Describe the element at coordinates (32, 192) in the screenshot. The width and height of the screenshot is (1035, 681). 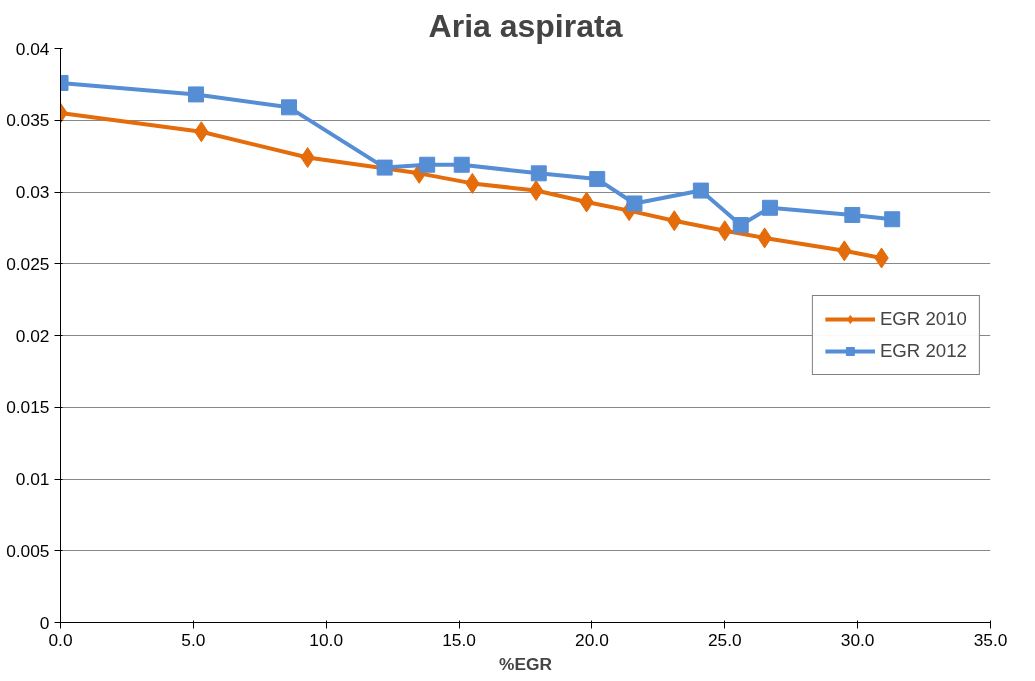
I see `y-tick-label: 0.03` at that location.